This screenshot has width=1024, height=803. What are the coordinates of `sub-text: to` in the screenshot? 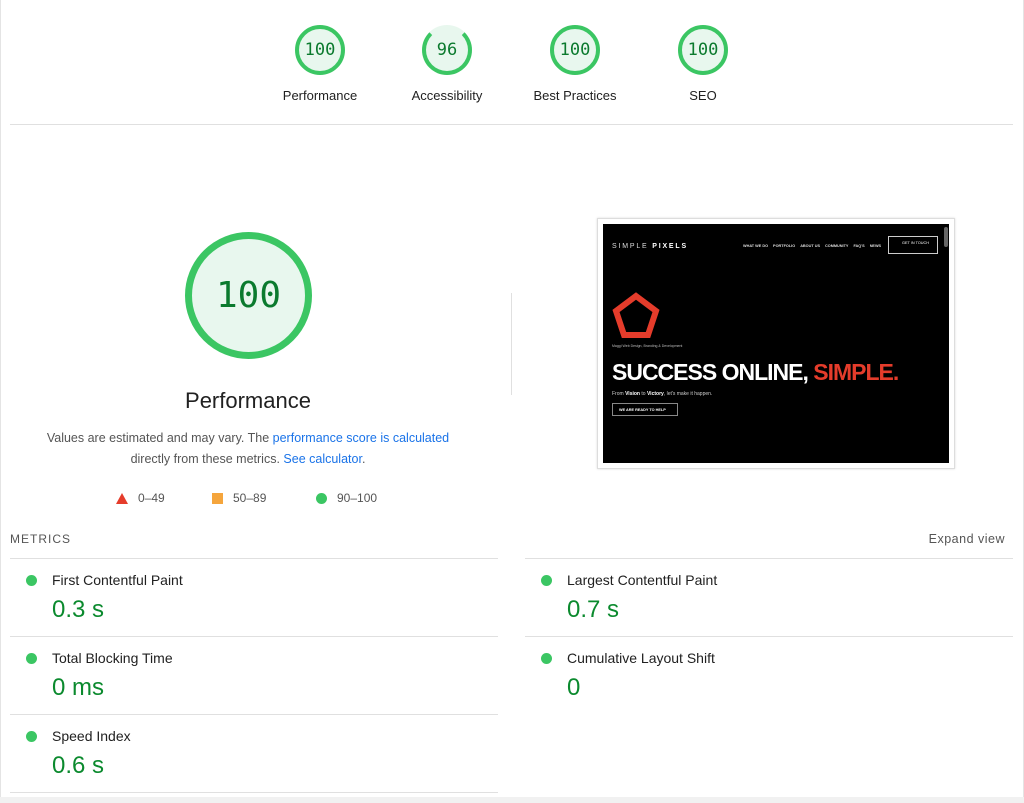 It's located at (643, 394).